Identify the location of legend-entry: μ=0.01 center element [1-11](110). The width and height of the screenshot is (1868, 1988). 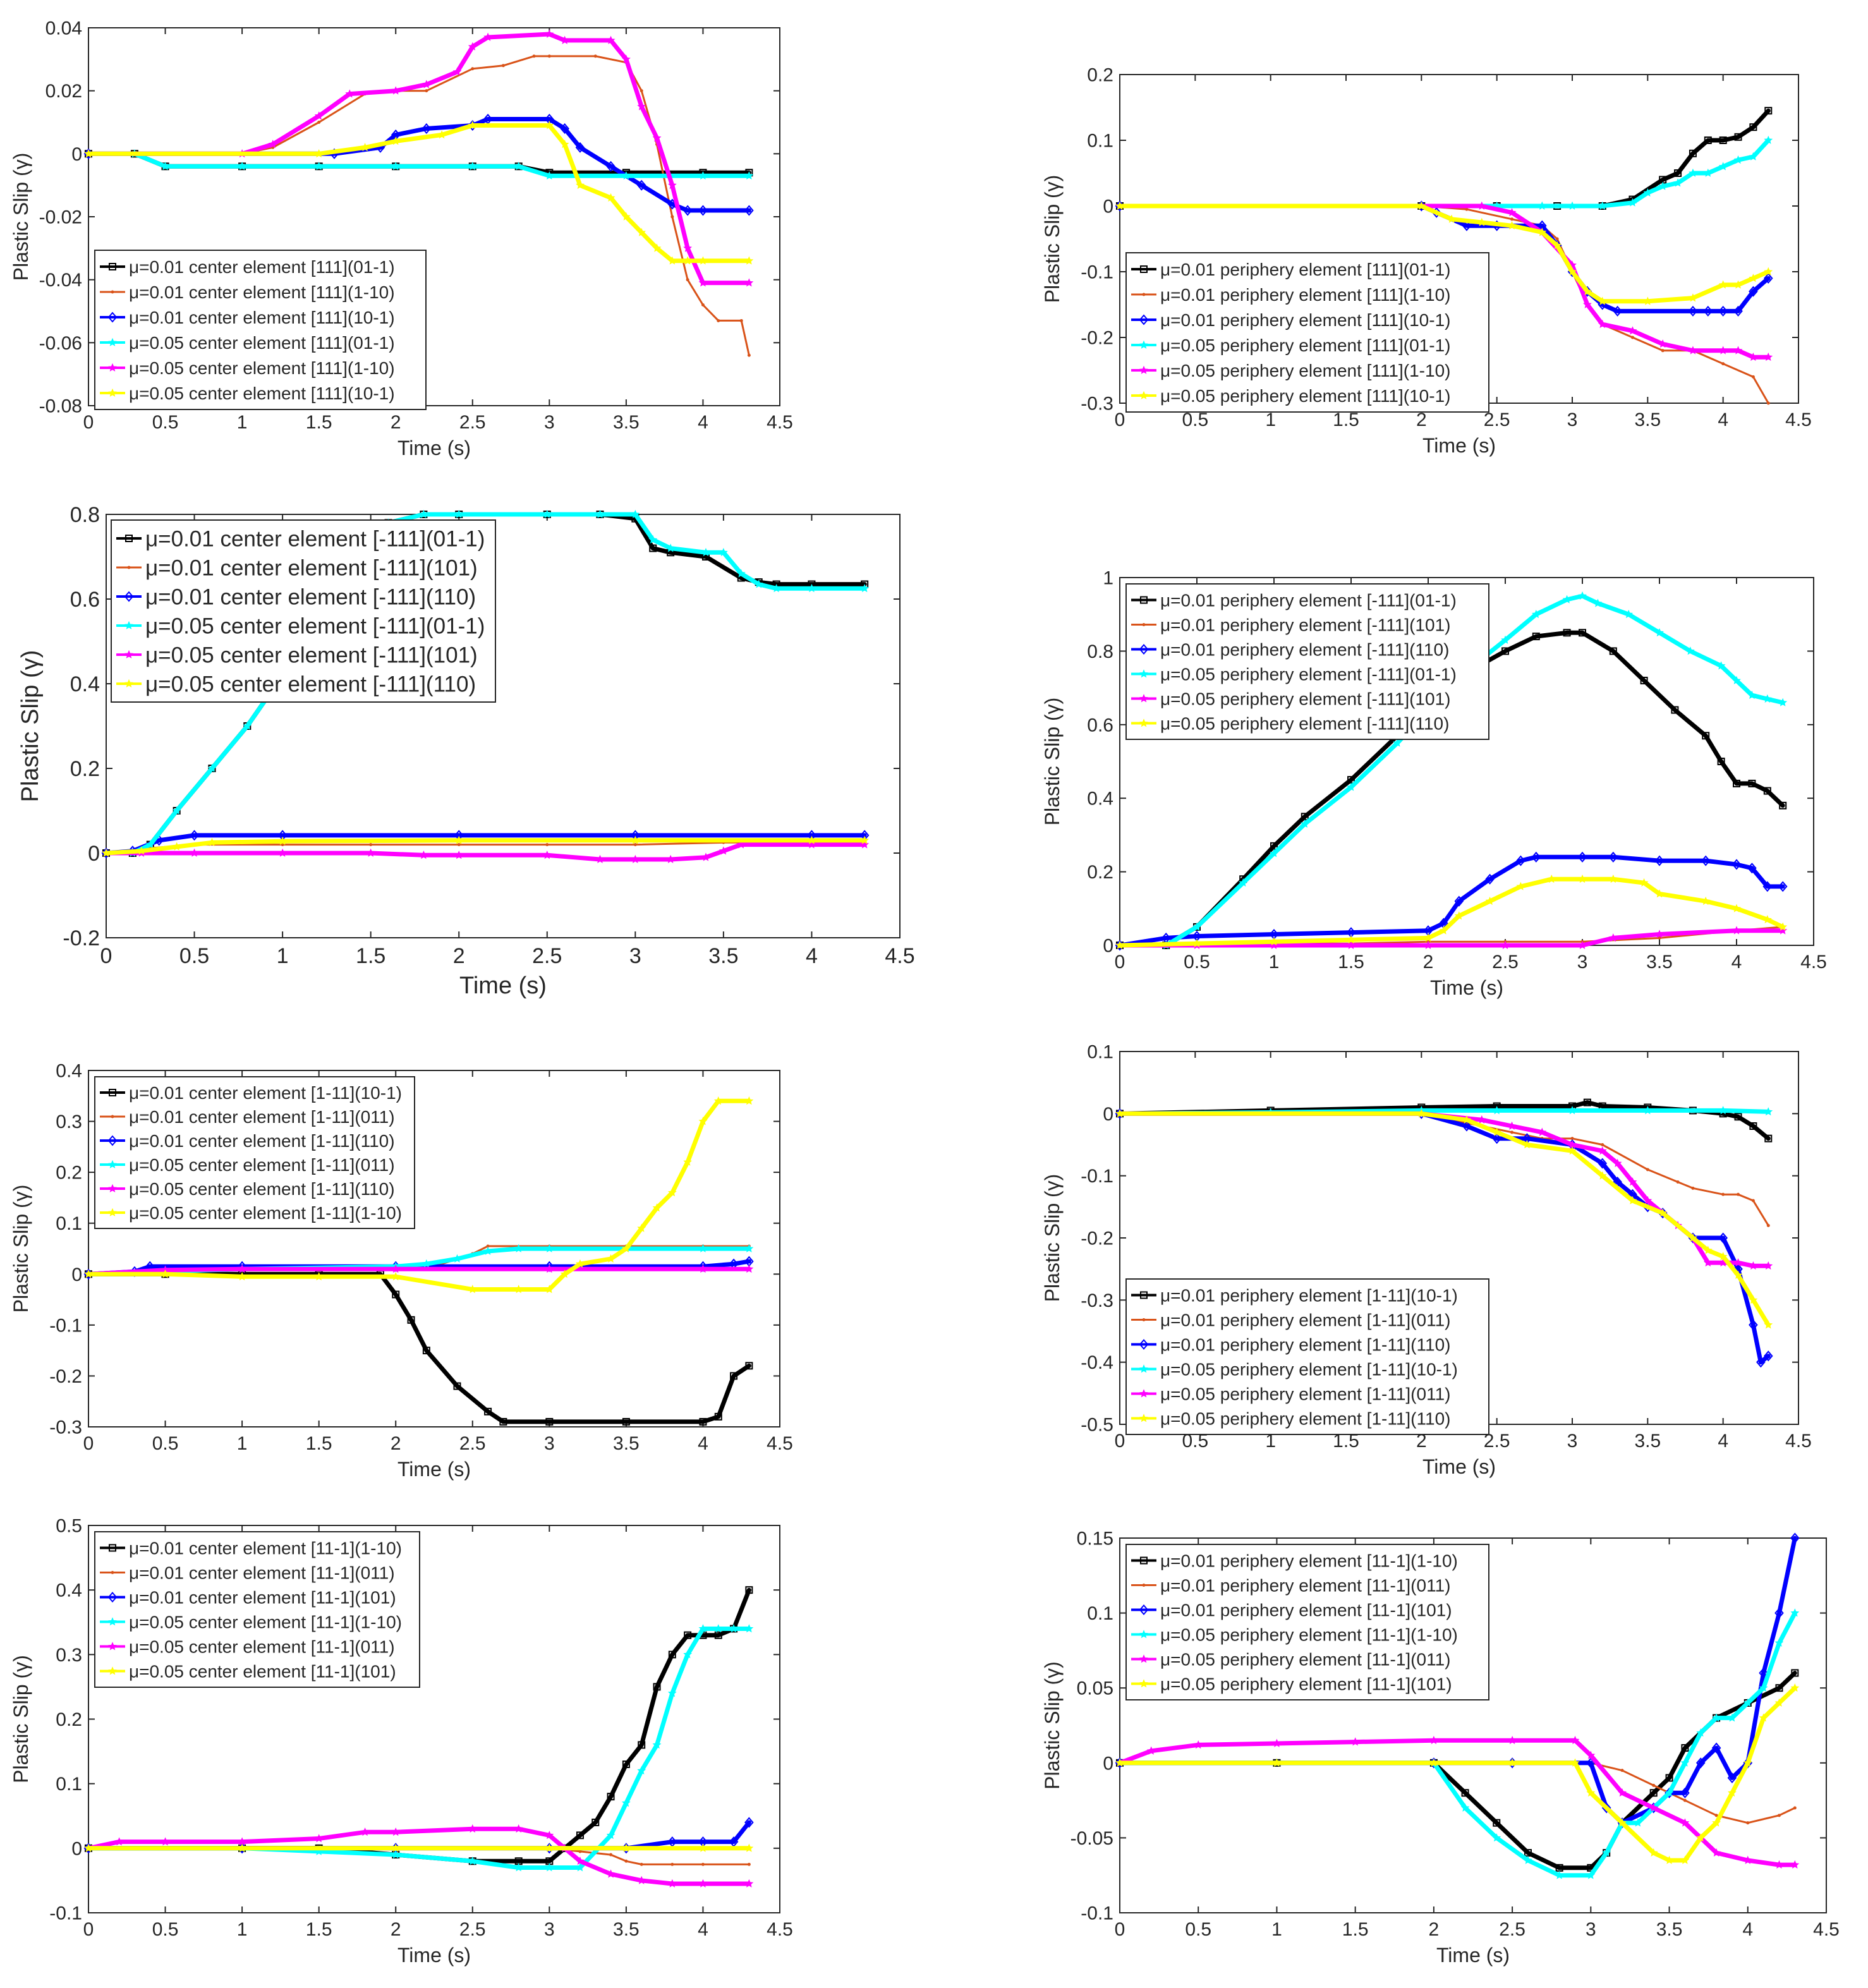
(262, 1141).